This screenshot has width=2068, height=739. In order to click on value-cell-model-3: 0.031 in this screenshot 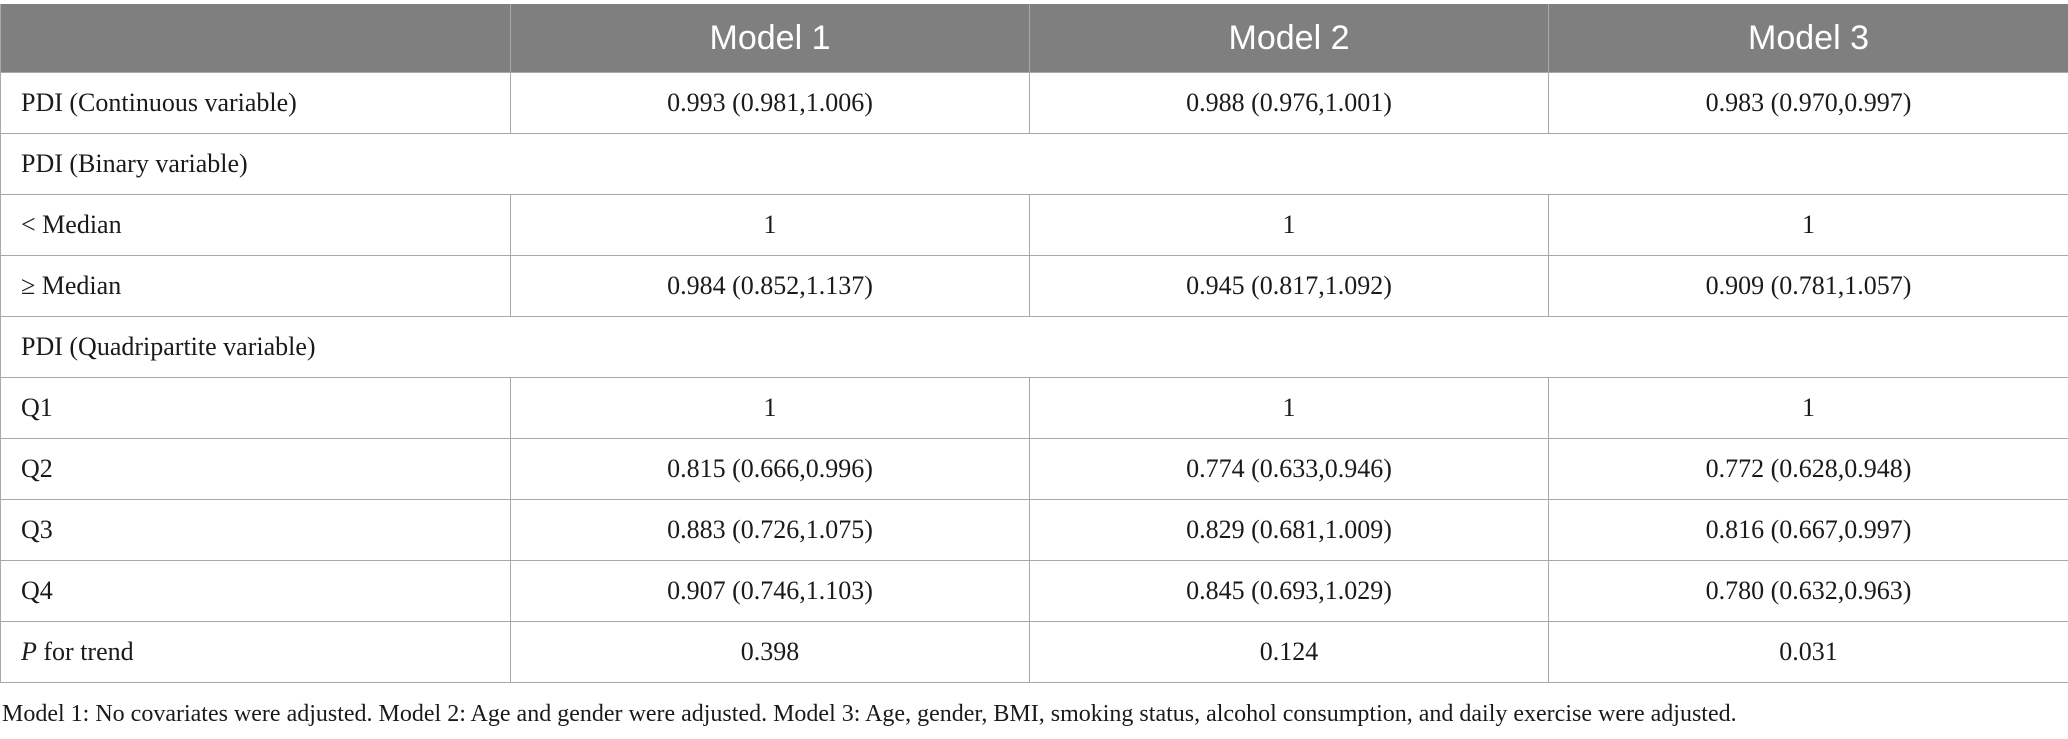, I will do `click(1808, 652)`.